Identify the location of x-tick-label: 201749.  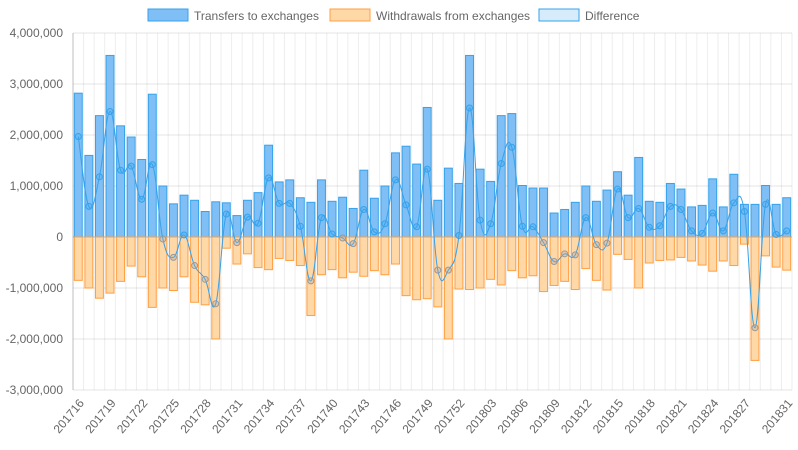
(417, 416).